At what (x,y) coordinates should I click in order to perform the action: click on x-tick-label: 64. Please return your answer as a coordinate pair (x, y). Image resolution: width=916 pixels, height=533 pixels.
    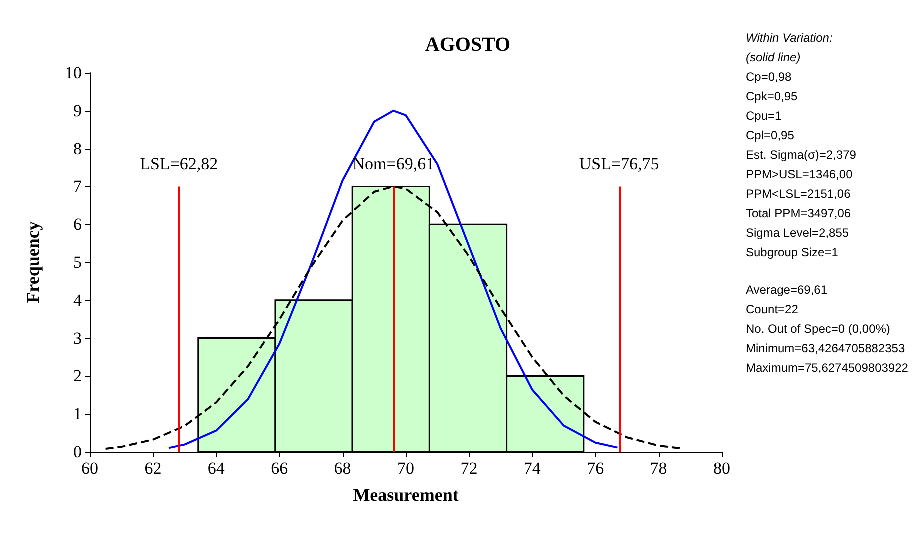
    Looking at the image, I should click on (217, 468).